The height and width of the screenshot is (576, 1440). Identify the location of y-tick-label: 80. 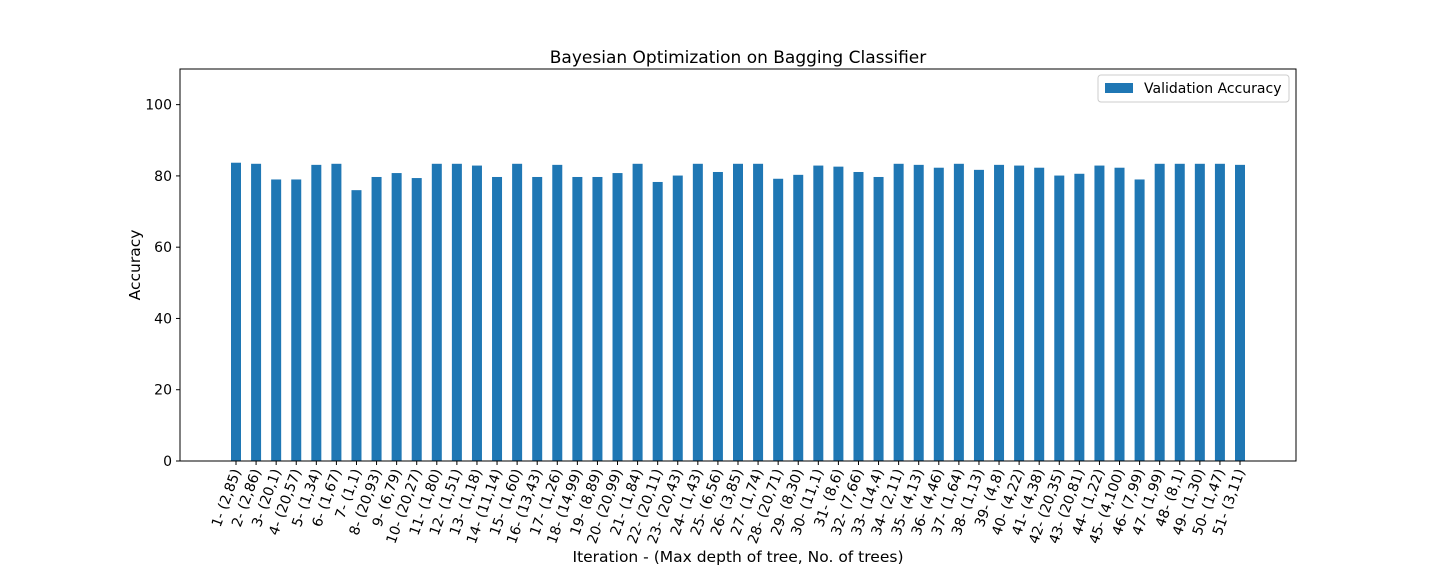
(163, 177).